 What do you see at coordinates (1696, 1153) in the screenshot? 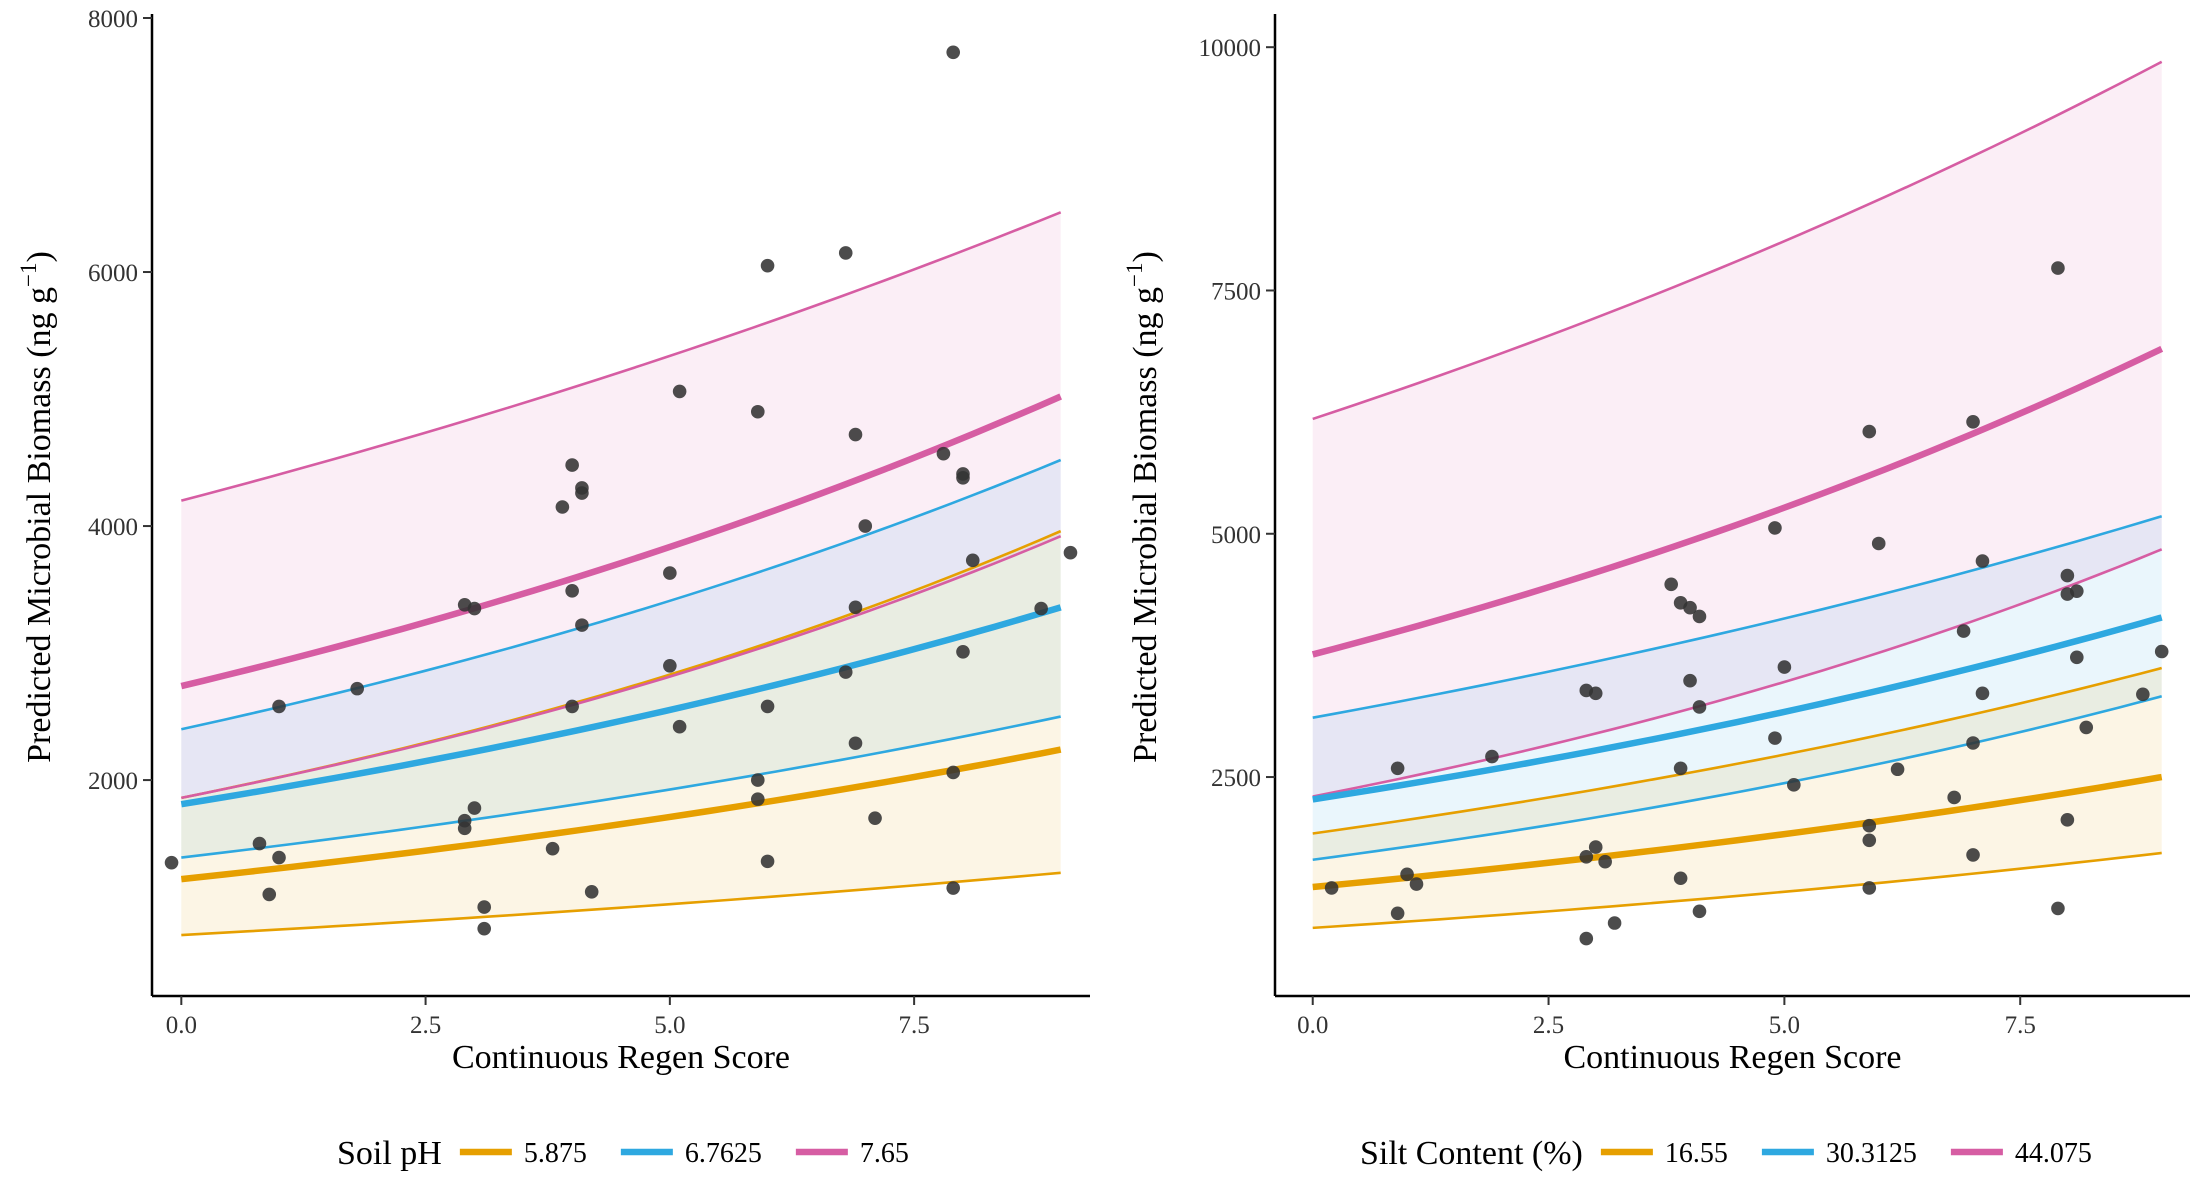
I see `panel-1-legend-label-0: 16.55` at bounding box center [1696, 1153].